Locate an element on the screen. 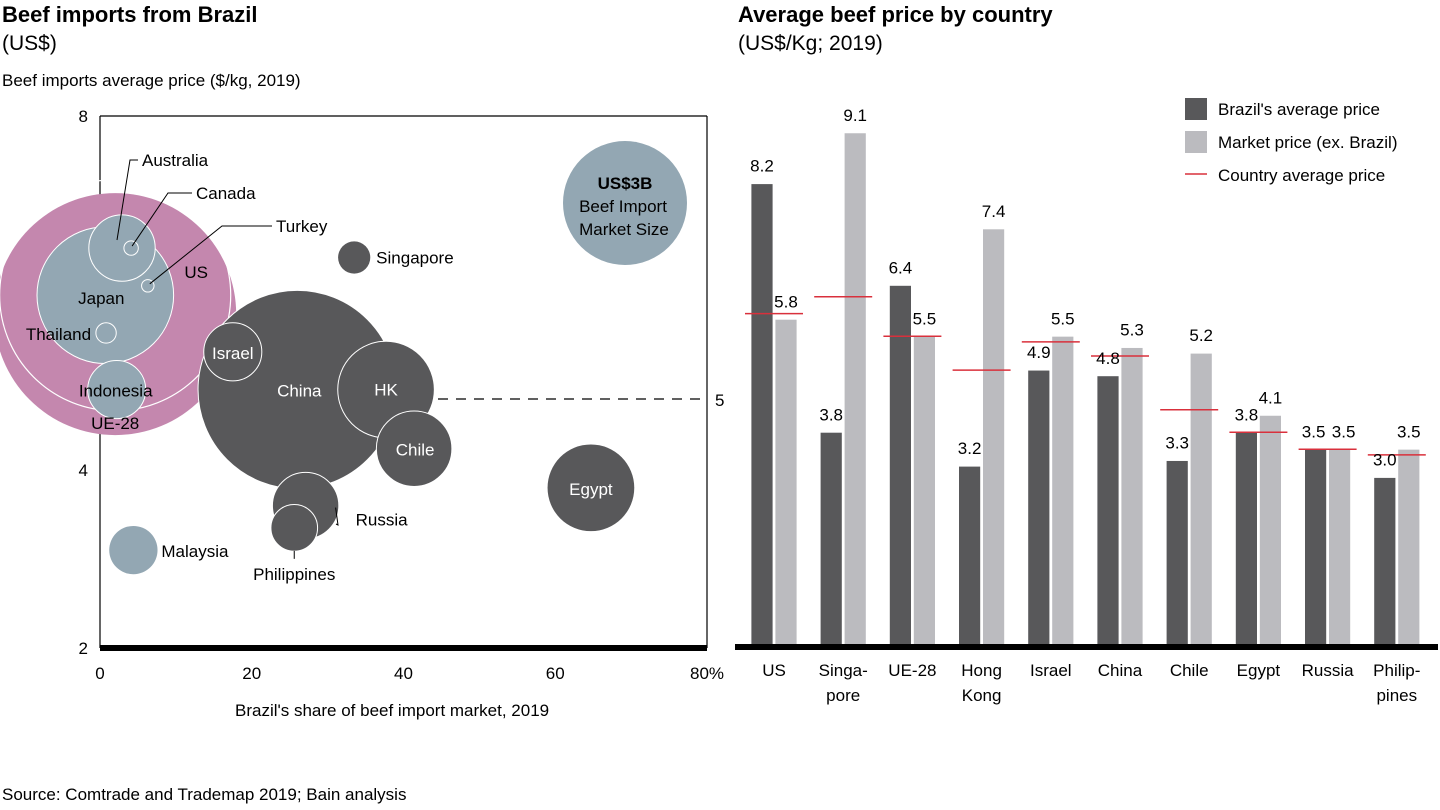 The image size is (1440, 810). category-label-chile: Chile is located at coordinates (1189, 670).